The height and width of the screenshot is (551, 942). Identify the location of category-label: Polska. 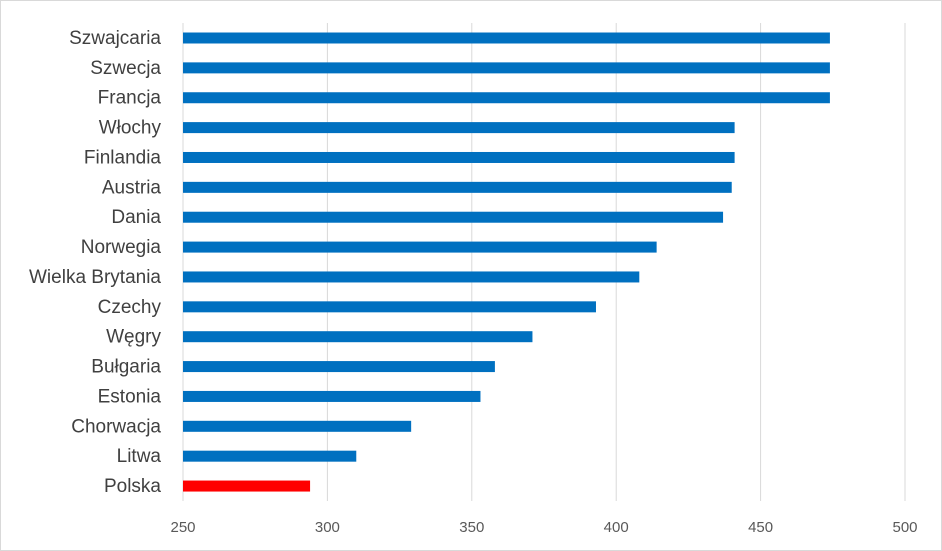
(132, 486).